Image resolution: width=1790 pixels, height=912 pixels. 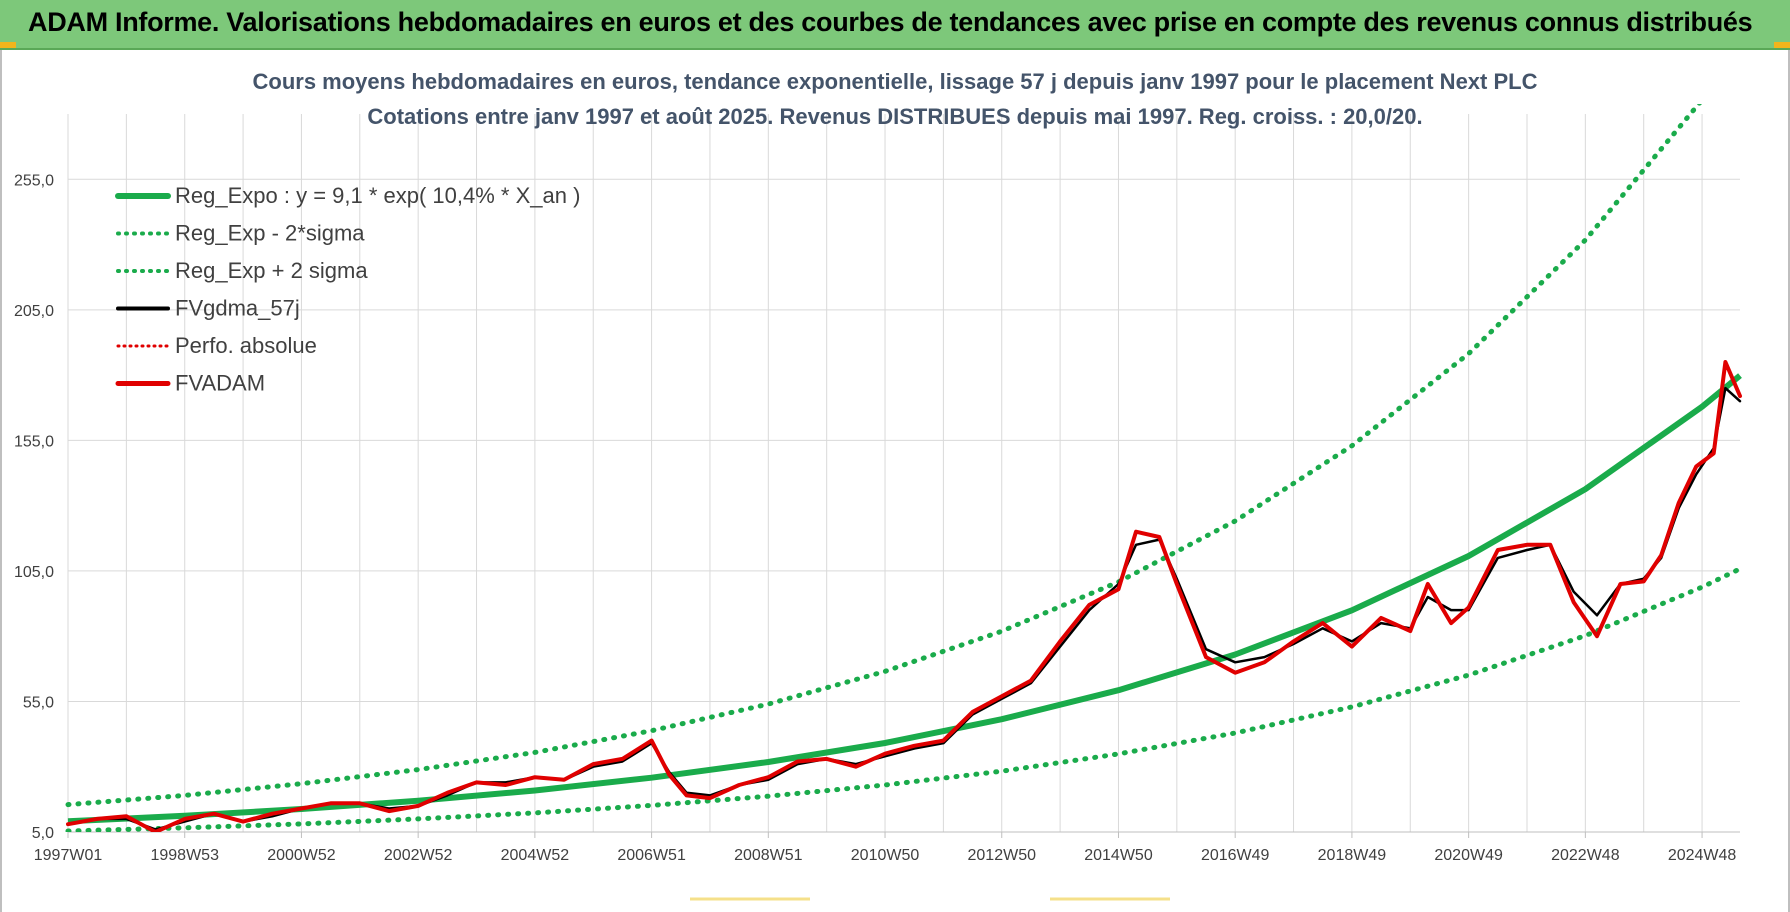 What do you see at coordinates (1585, 855) in the screenshot?
I see `x-tick-label: 2022W48` at bounding box center [1585, 855].